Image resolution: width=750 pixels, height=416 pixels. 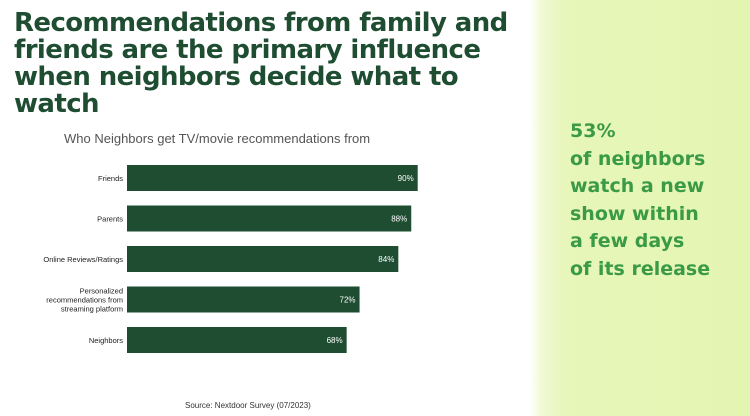 I want to click on stat-line: of its release, so click(x=640, y=268).